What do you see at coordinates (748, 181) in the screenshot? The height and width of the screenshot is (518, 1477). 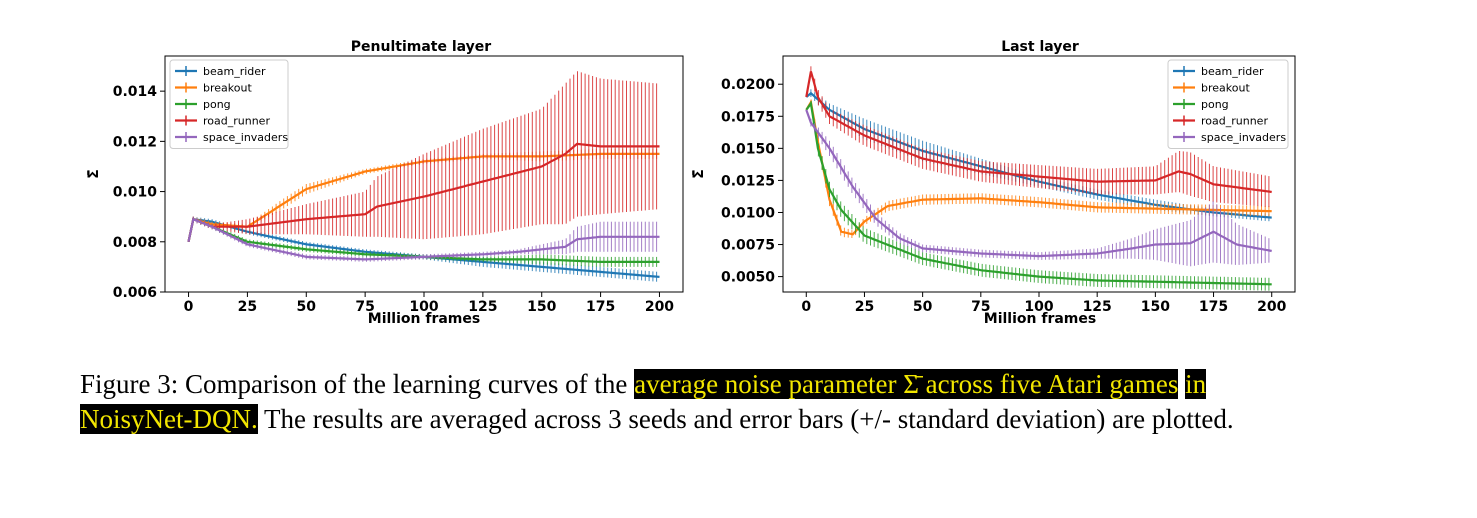 I see `y-tick-label: 0.0125` at bounding box center [748, 181].